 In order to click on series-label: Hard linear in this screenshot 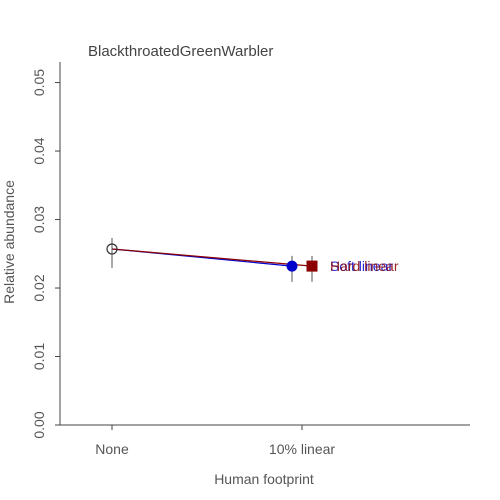, I will do `click(364, 266)`.